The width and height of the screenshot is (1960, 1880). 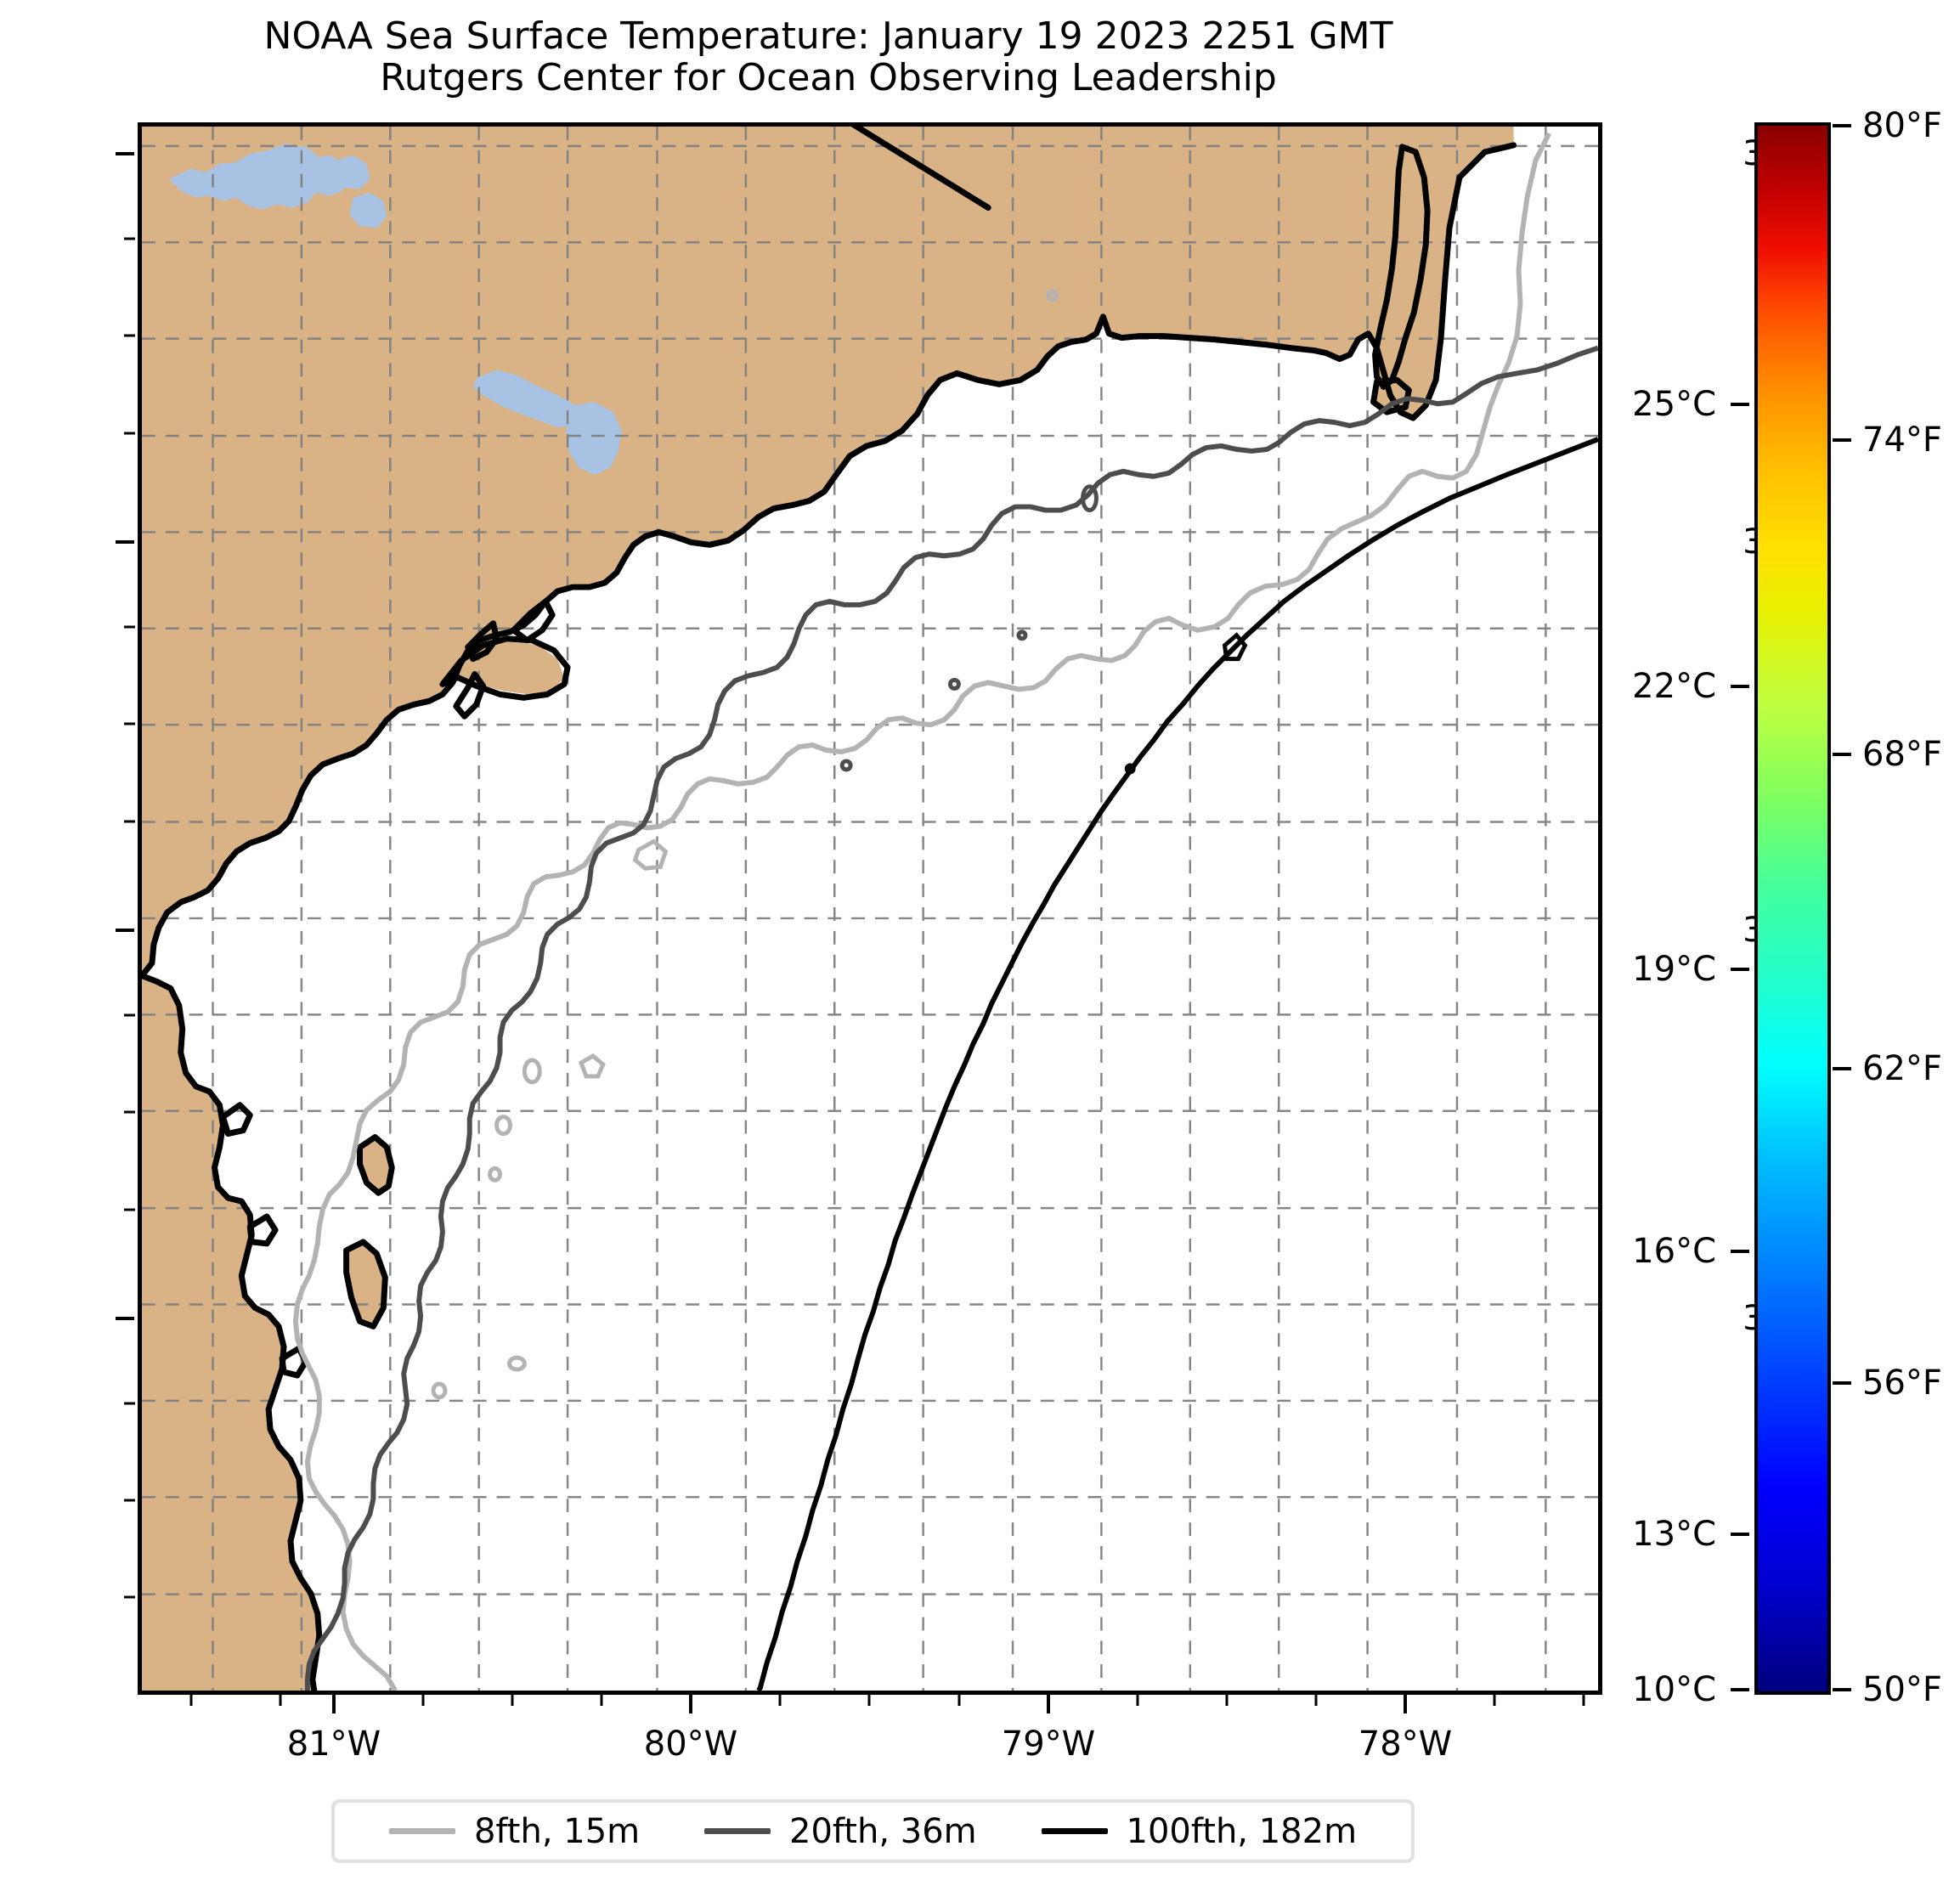 I want to click on colorbar-label-16C: 16°C, so click(x=1674, y=1252).